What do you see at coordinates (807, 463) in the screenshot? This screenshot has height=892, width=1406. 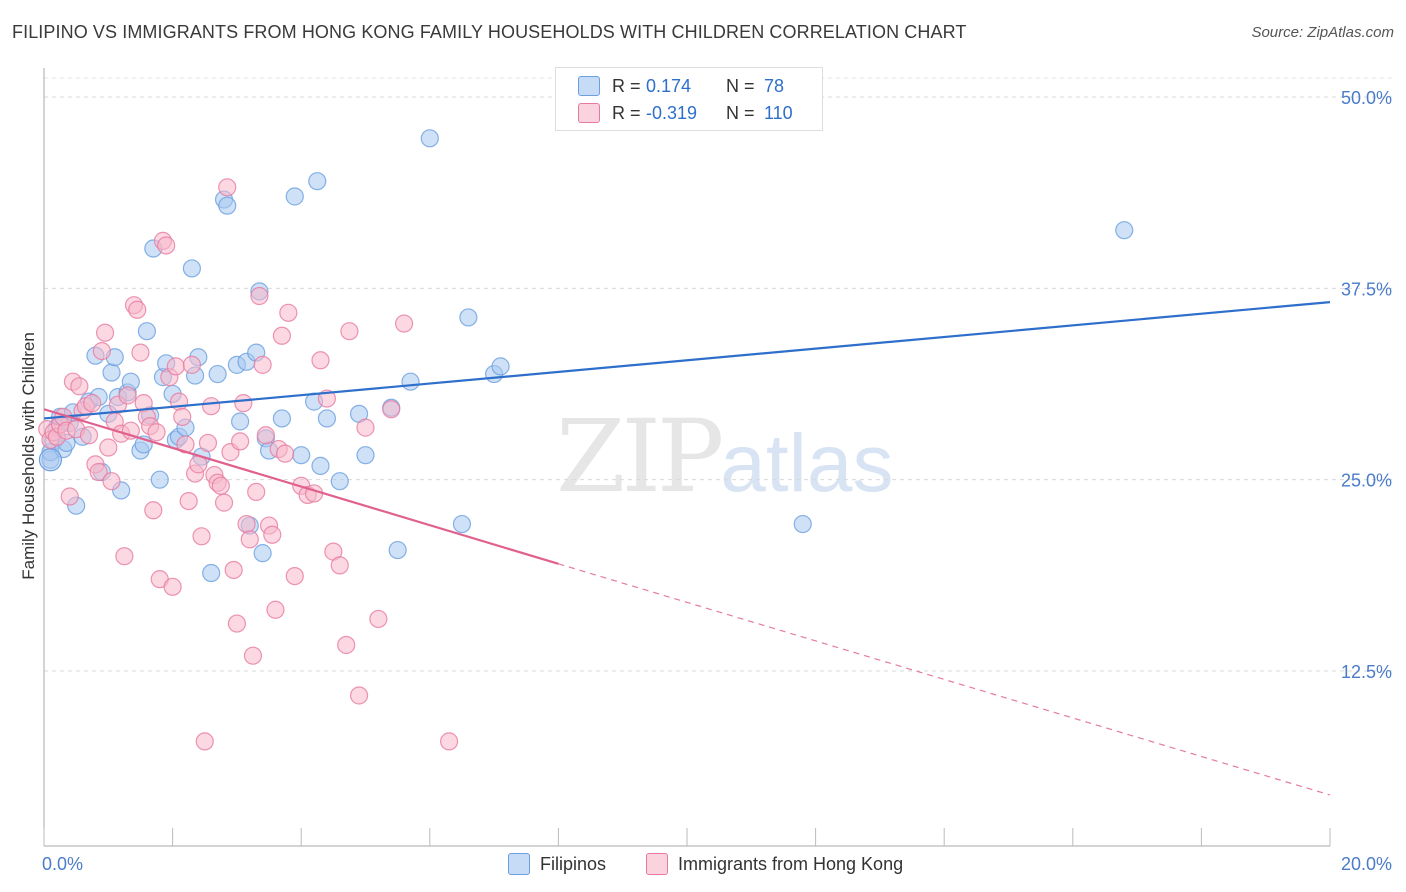 I see `watermark-atlas: atlas` at bounding box center [807, 463].